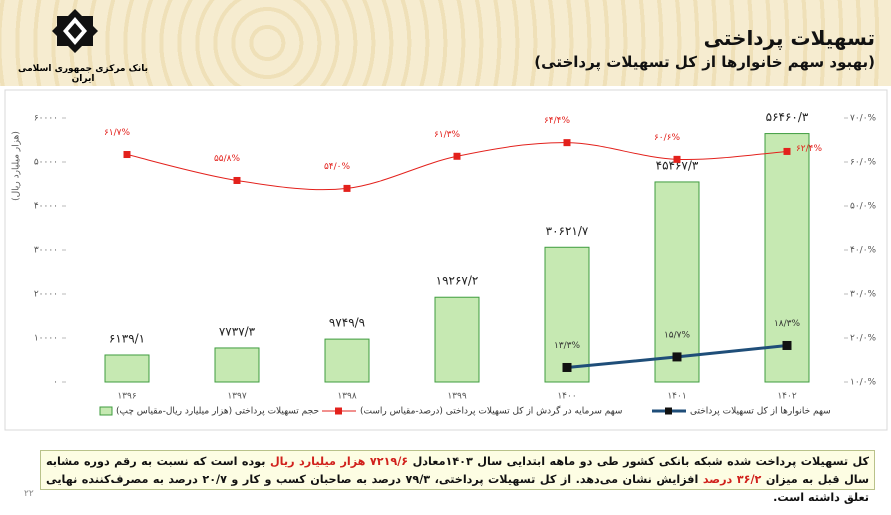  What do you see at coordinates (457, 397) in the screenshot?
I see `x-tick-label: ۱۳۹۹` at bounding box center [457, 397].